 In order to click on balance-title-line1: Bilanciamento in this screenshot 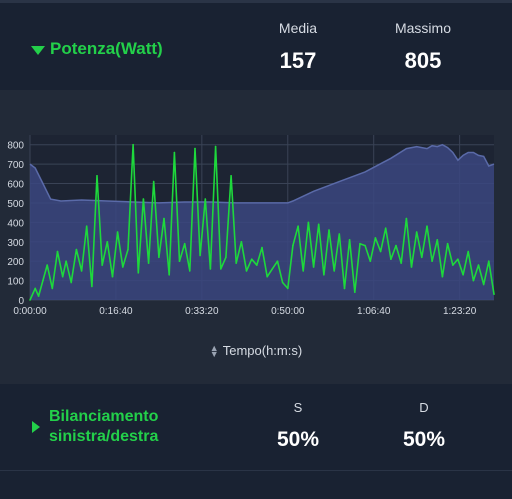, I will do `click(104, 416)`.